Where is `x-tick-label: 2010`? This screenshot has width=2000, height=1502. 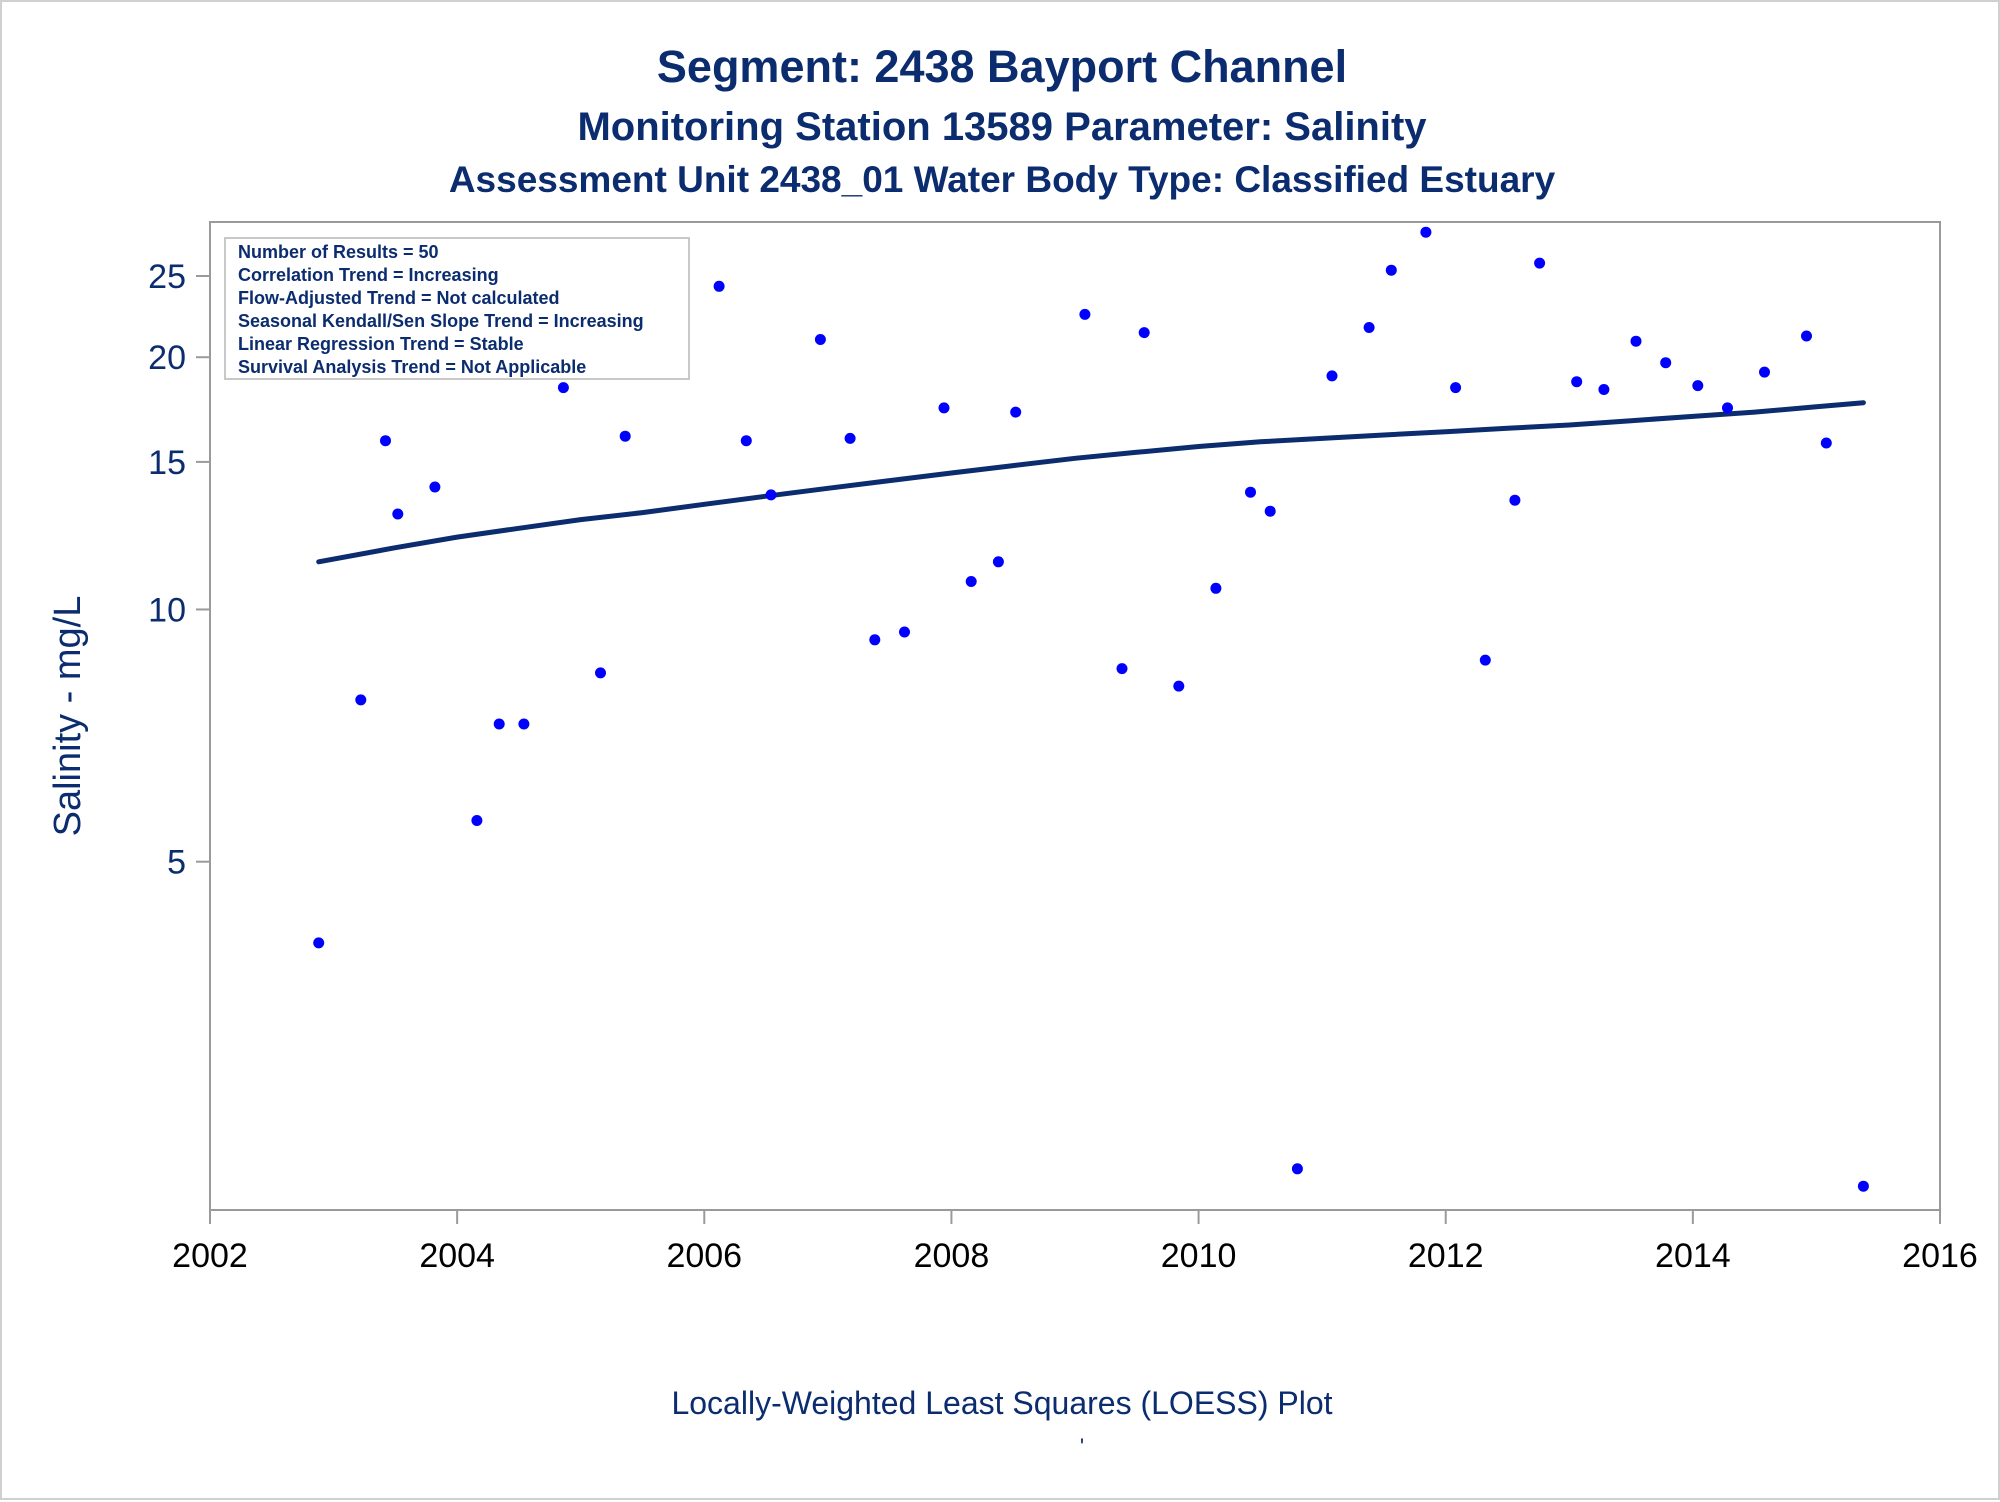 x-tick-label: 2010 is located at coordinates (1199, 1256).